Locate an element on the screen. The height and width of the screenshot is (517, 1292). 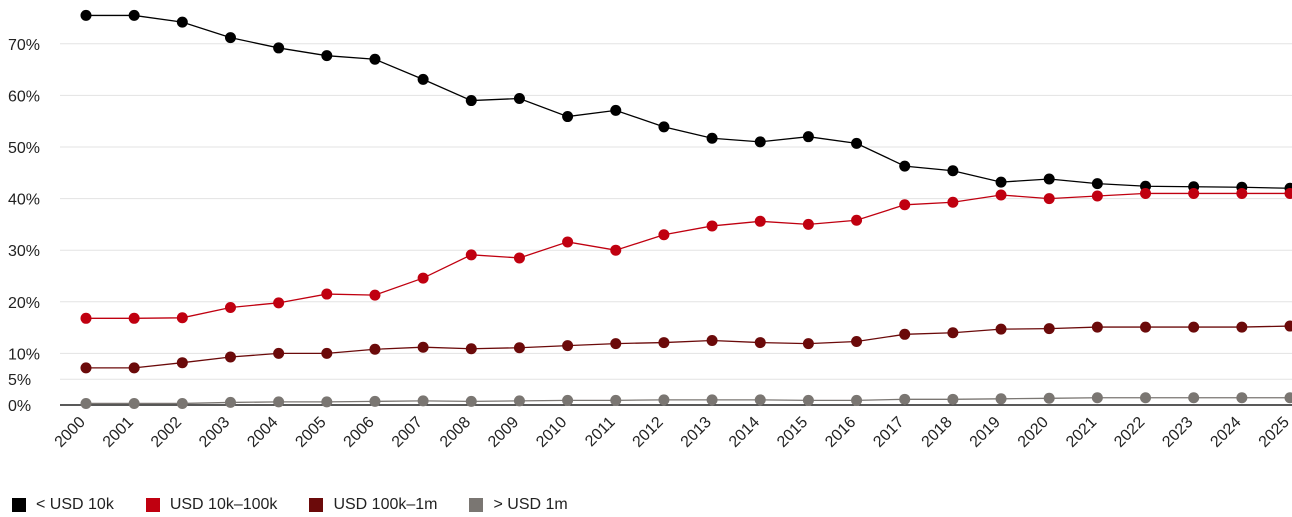
x-tick-label: 2005 is located at coordinates (310, 432).